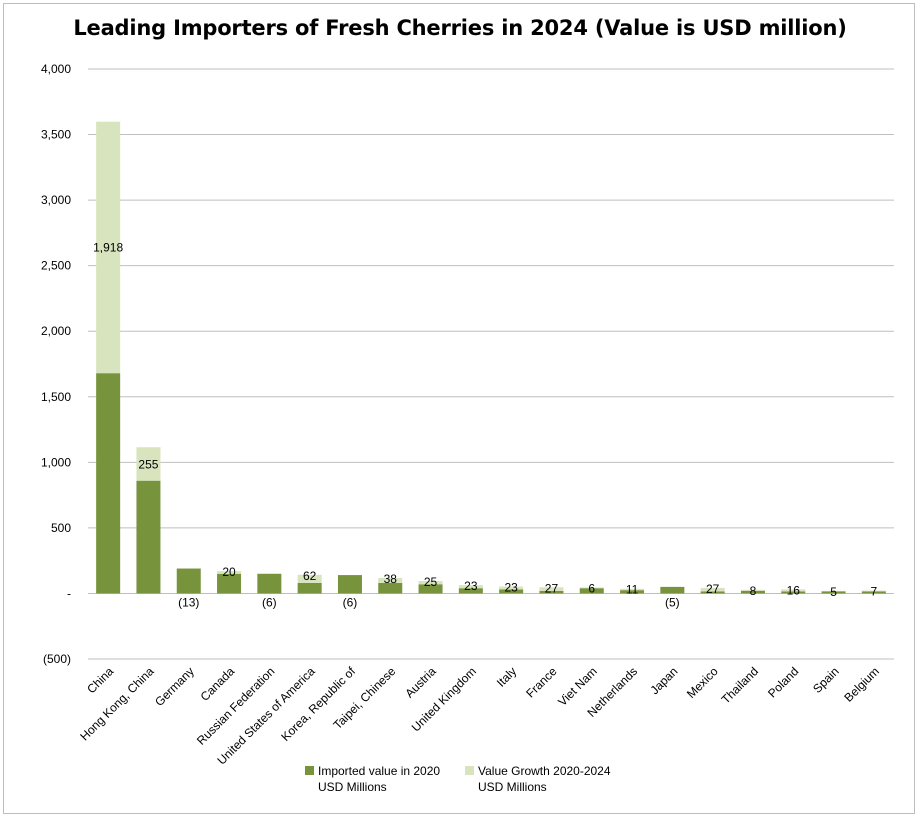 The width and height of the screenshot is (920, 819). Describe the element at coordinates (379, 771) in the screenshot. I see `legend-label-imported-line1: Imported value in 2020` at that location.